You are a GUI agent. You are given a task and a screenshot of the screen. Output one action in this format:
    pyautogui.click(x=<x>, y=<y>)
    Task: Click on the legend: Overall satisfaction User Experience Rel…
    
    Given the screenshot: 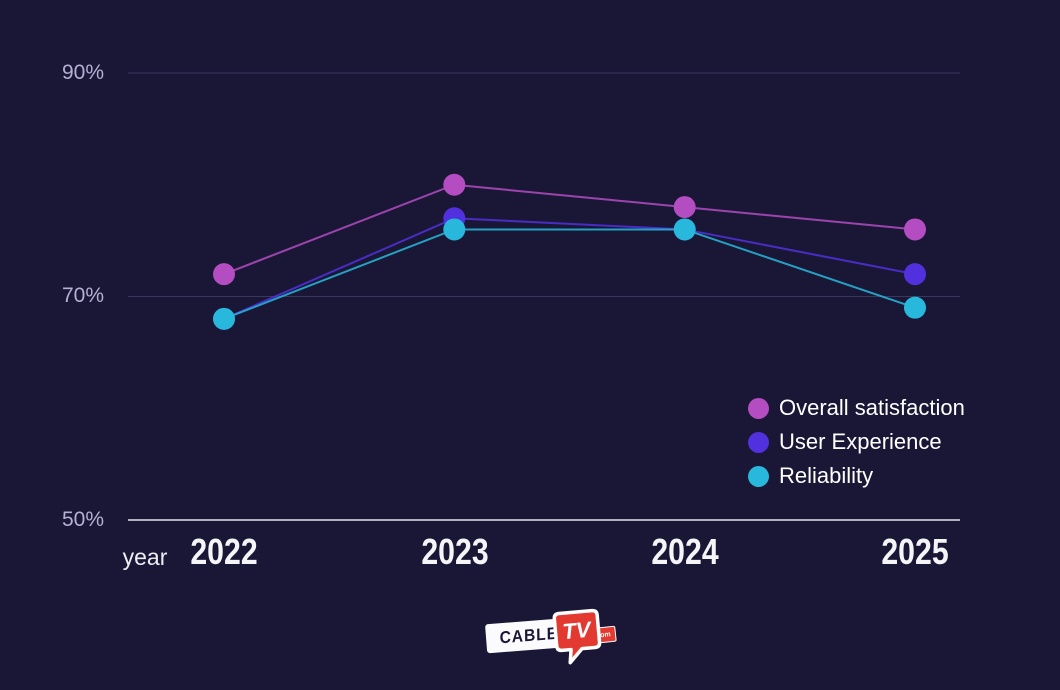 What is the action you would take?
    pyautogui.click(x=856, y=442)
    